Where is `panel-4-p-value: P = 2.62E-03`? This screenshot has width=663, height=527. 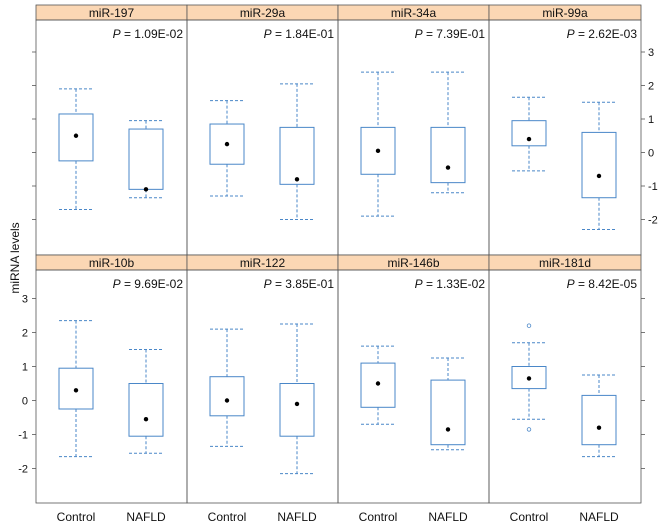
panel-4-p-value: P = 2.62E-03 is located at coordinates (602, 34).